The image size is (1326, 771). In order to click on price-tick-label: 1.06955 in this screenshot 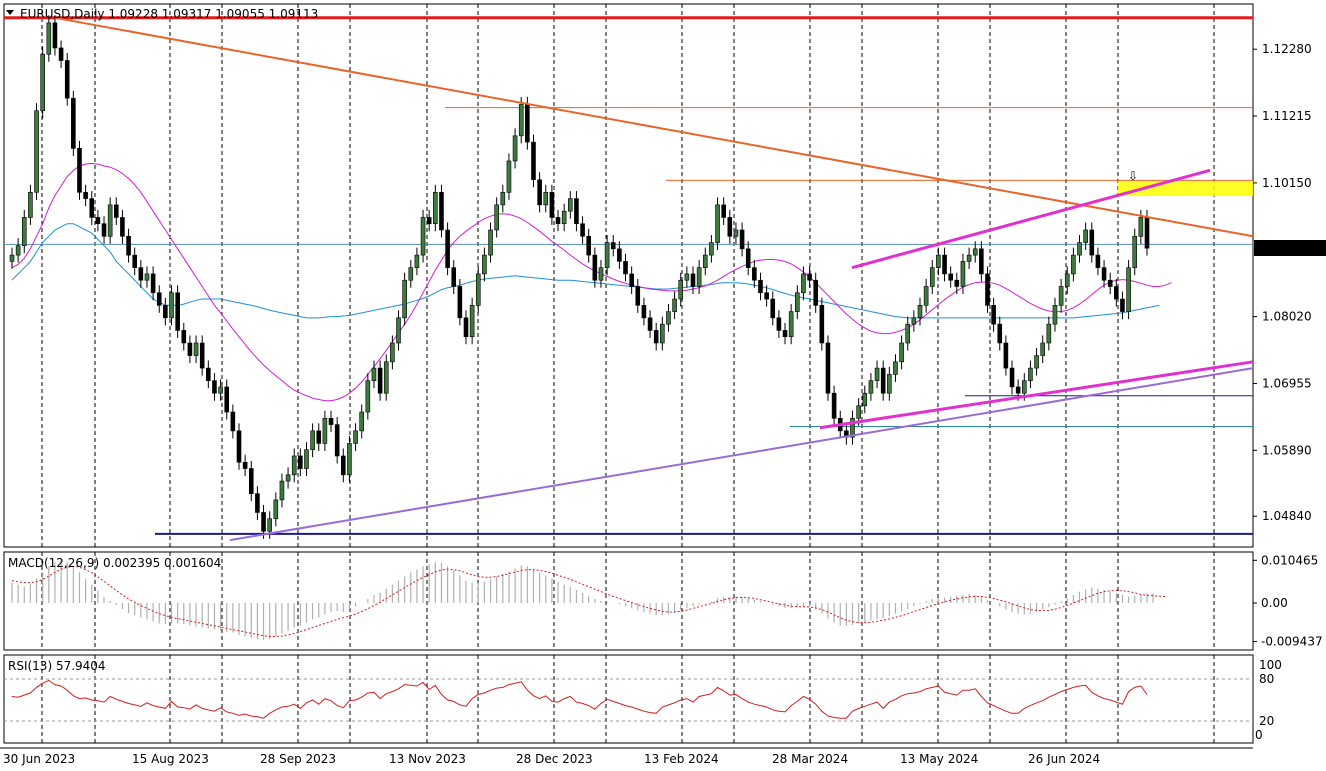, I will do `click(1287, 383)`.